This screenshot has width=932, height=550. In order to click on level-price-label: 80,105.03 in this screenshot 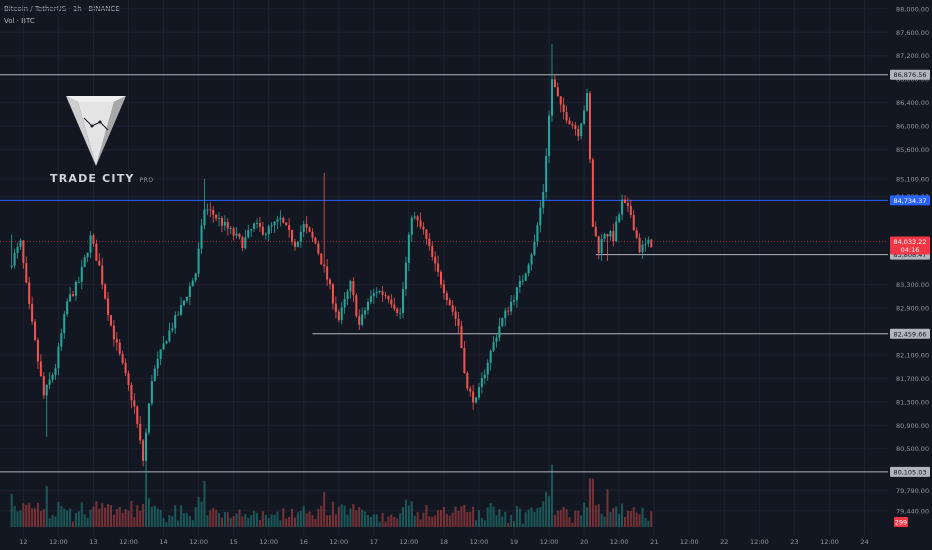, I will do `click(909, 472)`.